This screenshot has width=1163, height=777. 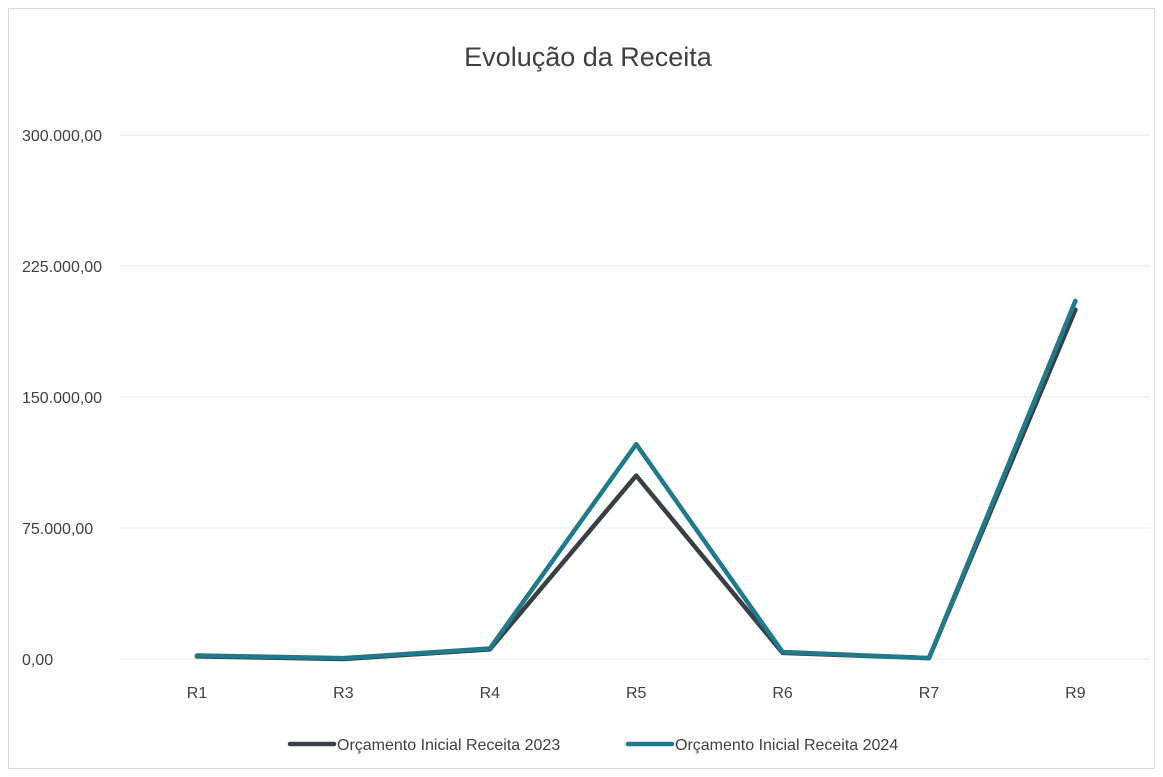 I want to click on chart-title: Evolução da Receita, so click(x=588, y=57).